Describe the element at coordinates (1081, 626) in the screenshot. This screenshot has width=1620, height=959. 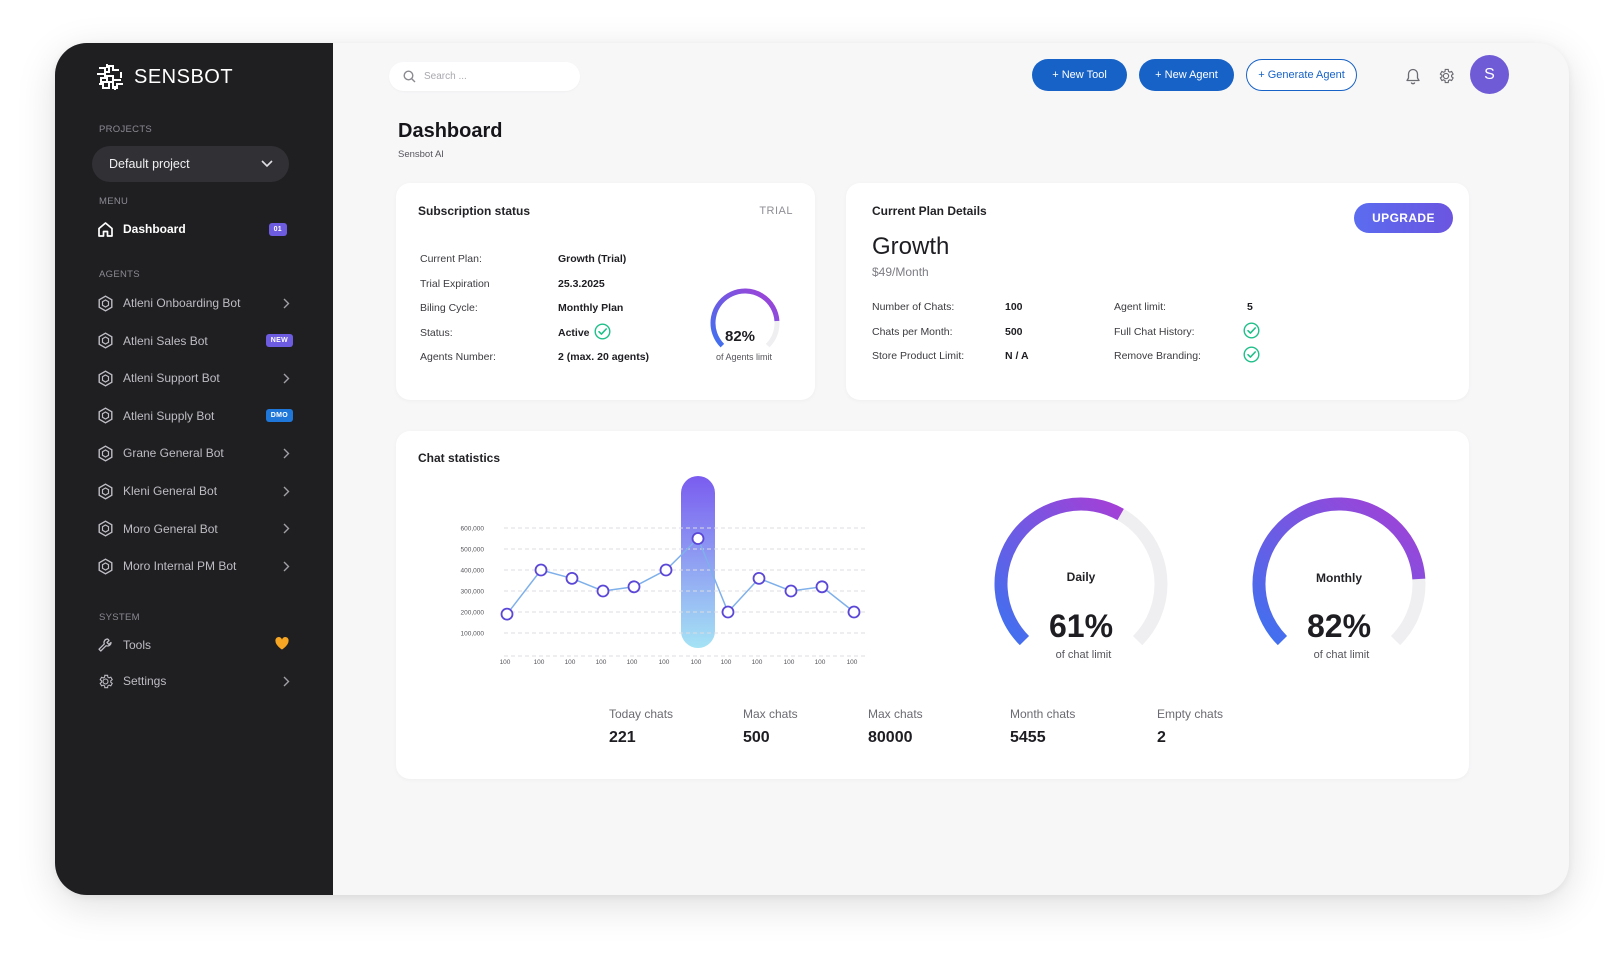
I see `daily-gauge-value: 61%` at that location.